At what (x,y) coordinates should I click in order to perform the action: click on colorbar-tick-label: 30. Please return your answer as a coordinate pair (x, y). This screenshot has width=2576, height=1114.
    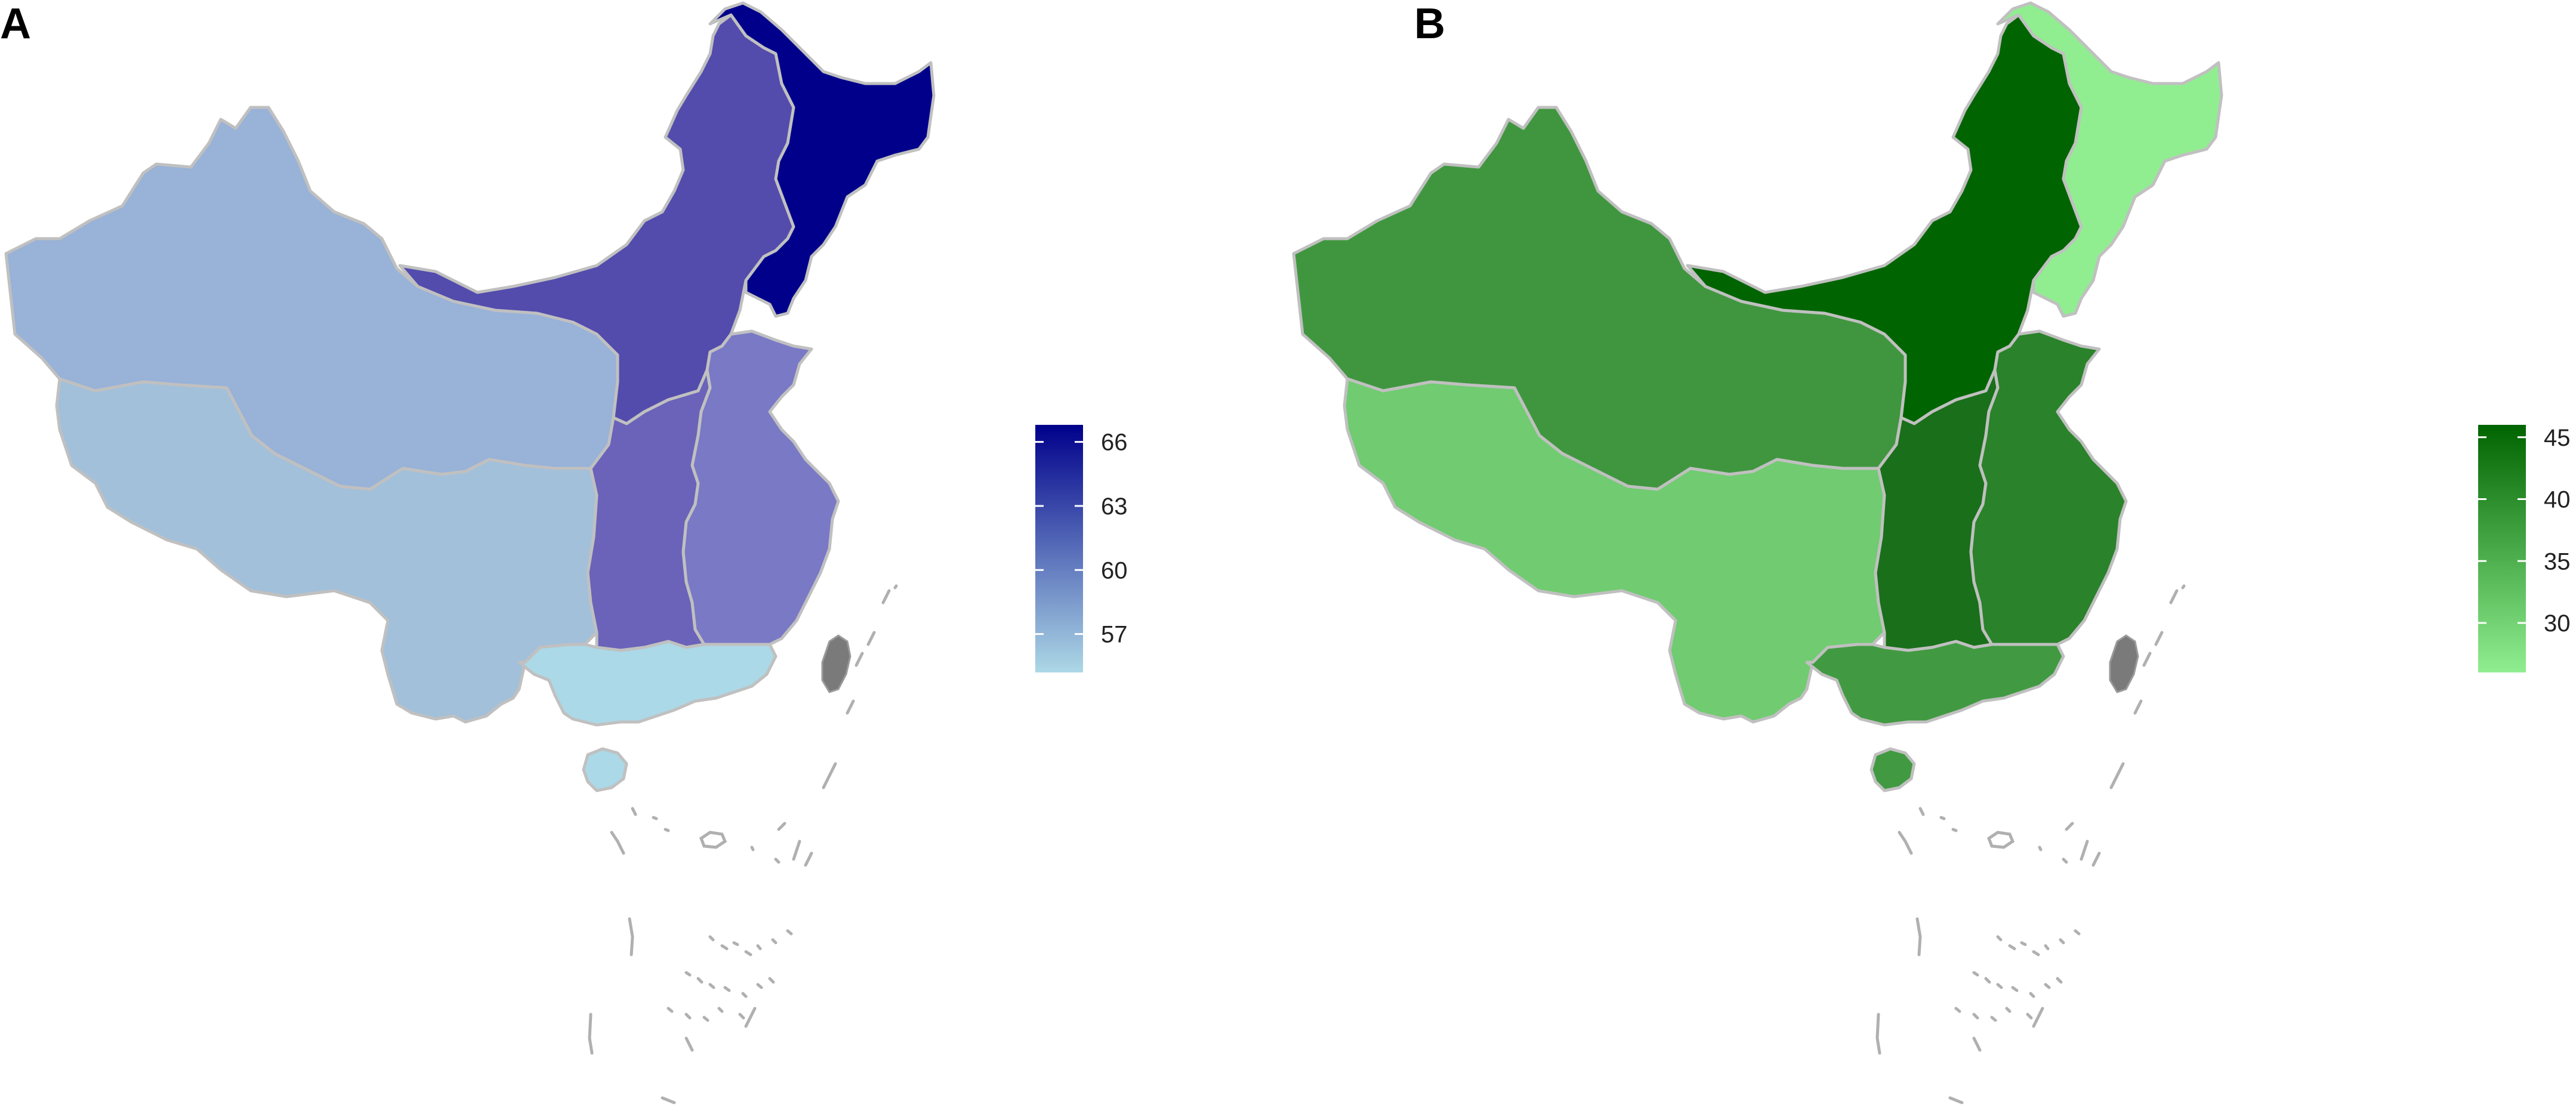
    Looking at the image, I should click on (2557, 623).